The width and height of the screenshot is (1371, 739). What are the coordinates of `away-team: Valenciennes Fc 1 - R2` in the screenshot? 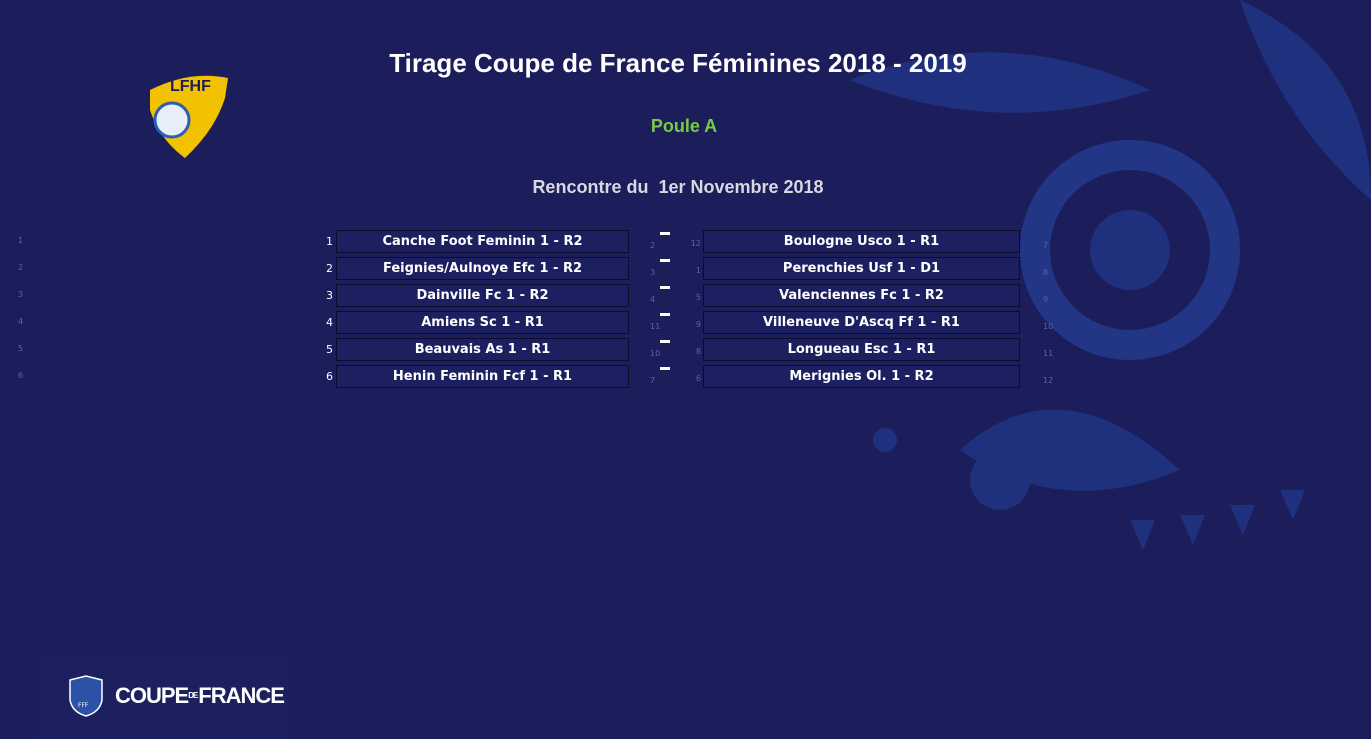 It's located at (861, 295).